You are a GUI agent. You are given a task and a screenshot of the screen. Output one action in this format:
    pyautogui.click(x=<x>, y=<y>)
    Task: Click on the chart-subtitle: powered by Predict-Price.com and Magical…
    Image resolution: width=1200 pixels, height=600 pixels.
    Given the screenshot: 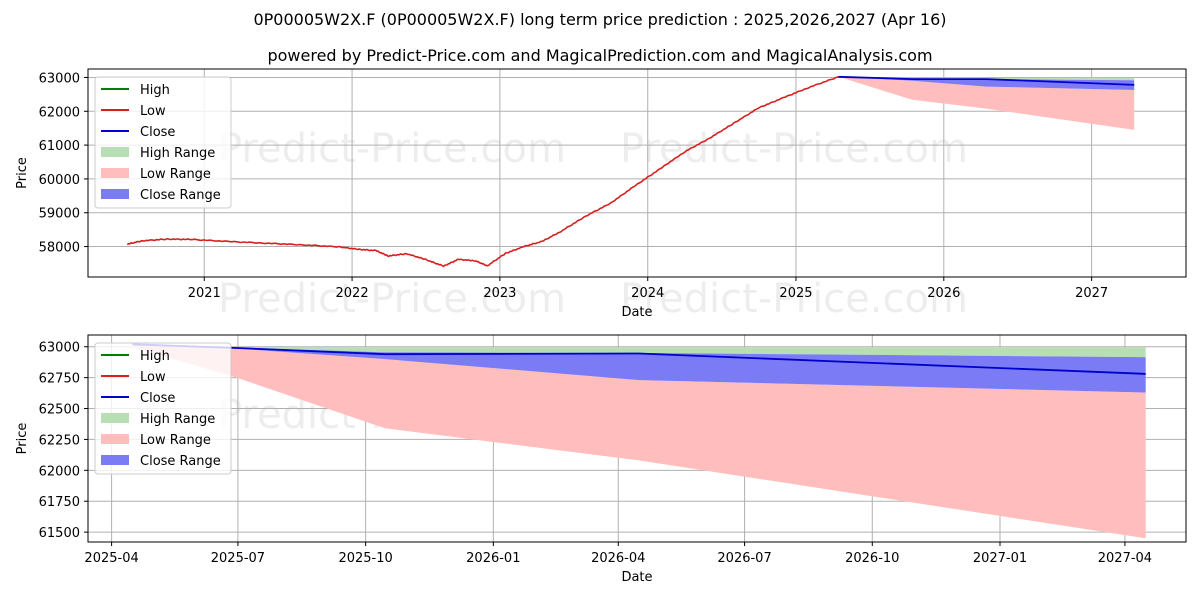 What is the action you would take?
    pyautogui.click(x=600, y=55)
    